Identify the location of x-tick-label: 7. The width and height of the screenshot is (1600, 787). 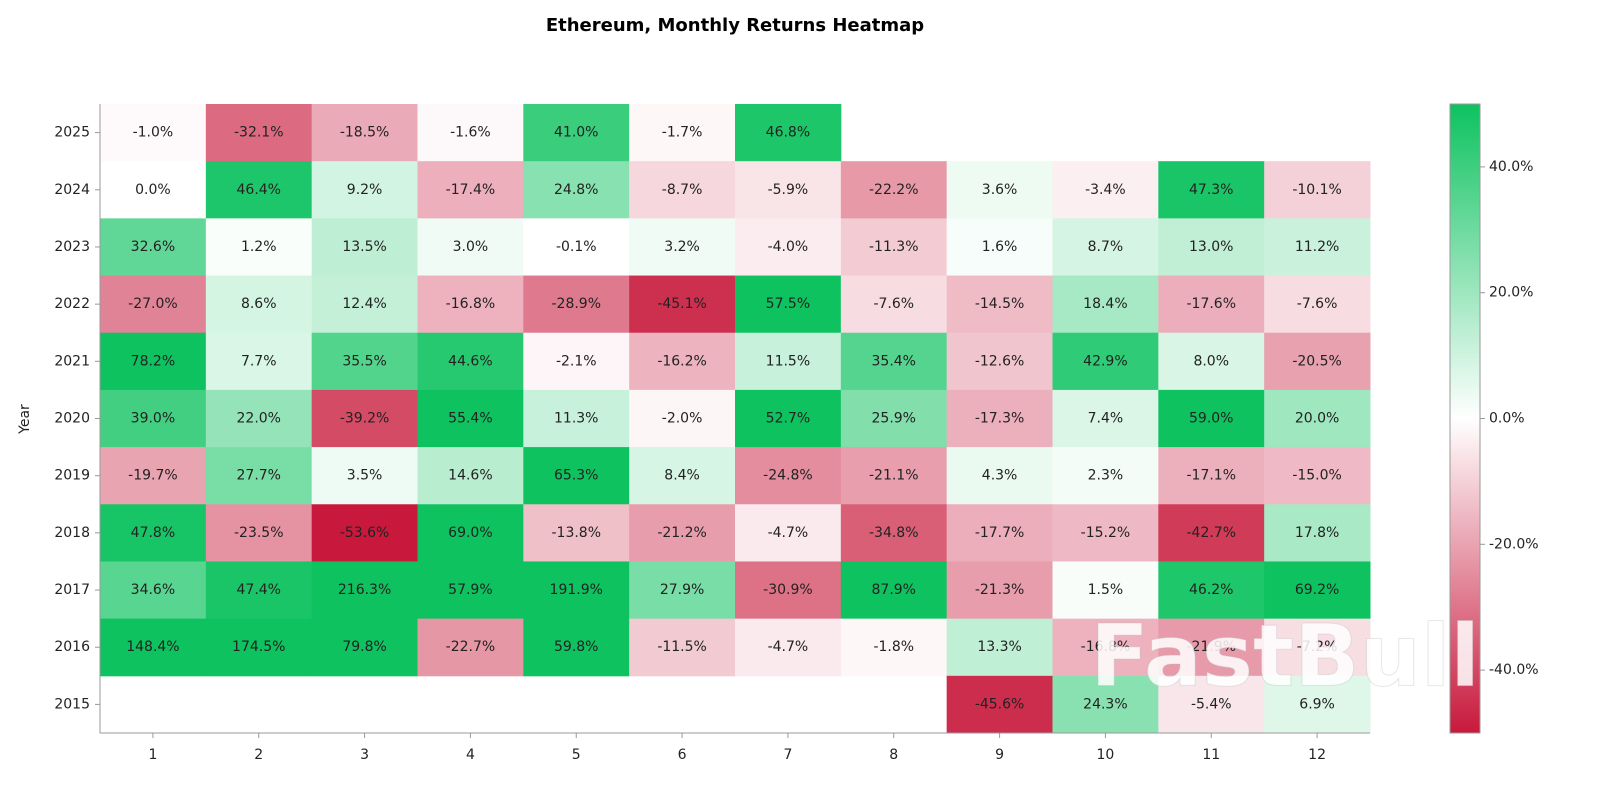
(787, 755).